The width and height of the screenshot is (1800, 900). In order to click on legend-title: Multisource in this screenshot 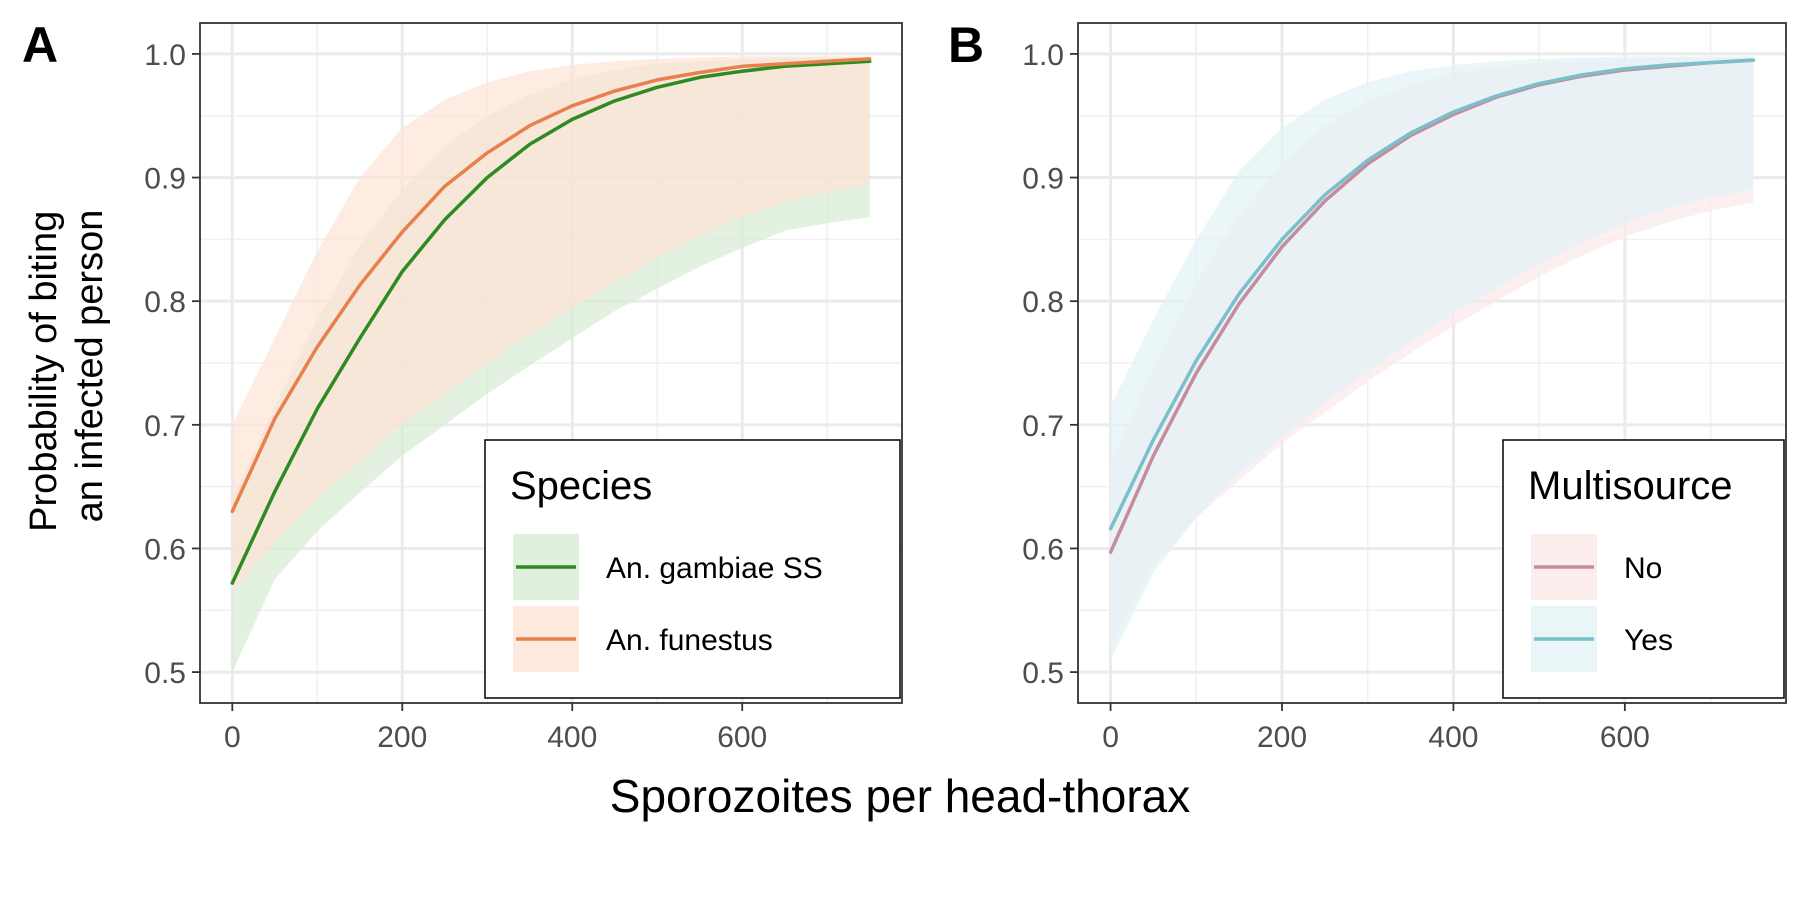, I will do `click(1630, 486)`.